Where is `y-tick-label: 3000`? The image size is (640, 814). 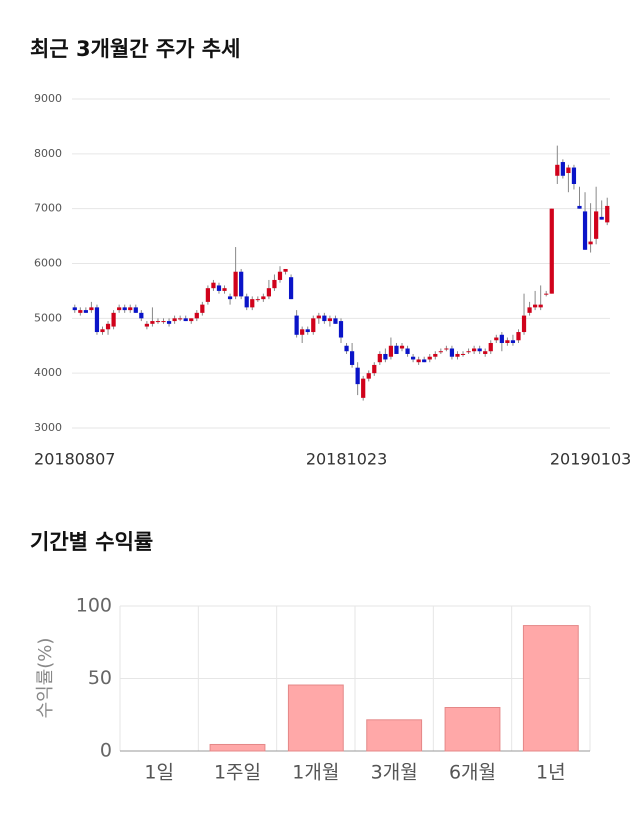 y-tick-label: 3000 is located at coordinates (48, 427).